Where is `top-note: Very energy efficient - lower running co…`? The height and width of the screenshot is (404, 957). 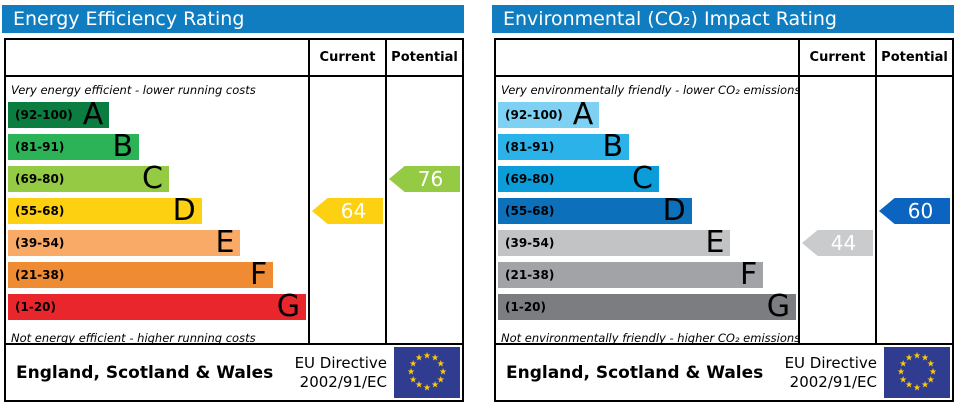
top-note: Very energy efficient - lower running co… is located at coordinates (133, 90).